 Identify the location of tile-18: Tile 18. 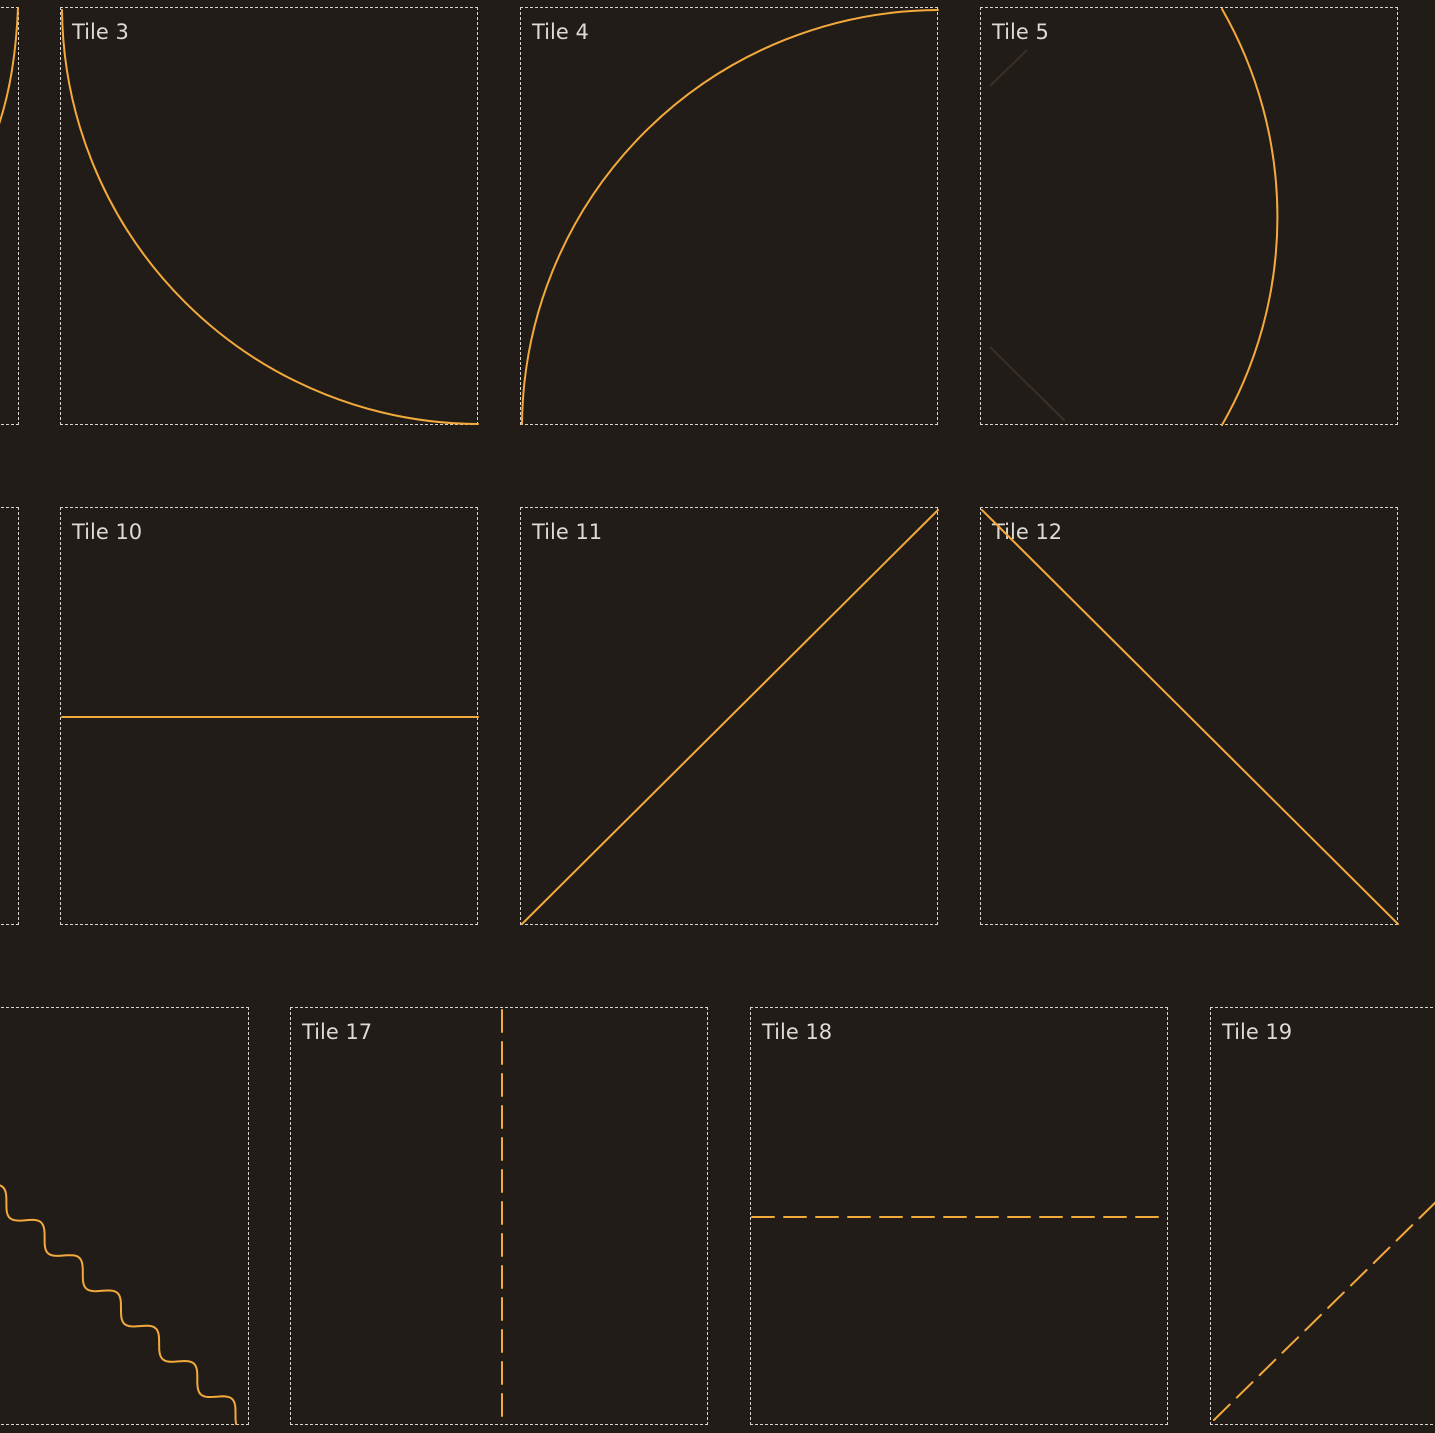
(959, 1216).